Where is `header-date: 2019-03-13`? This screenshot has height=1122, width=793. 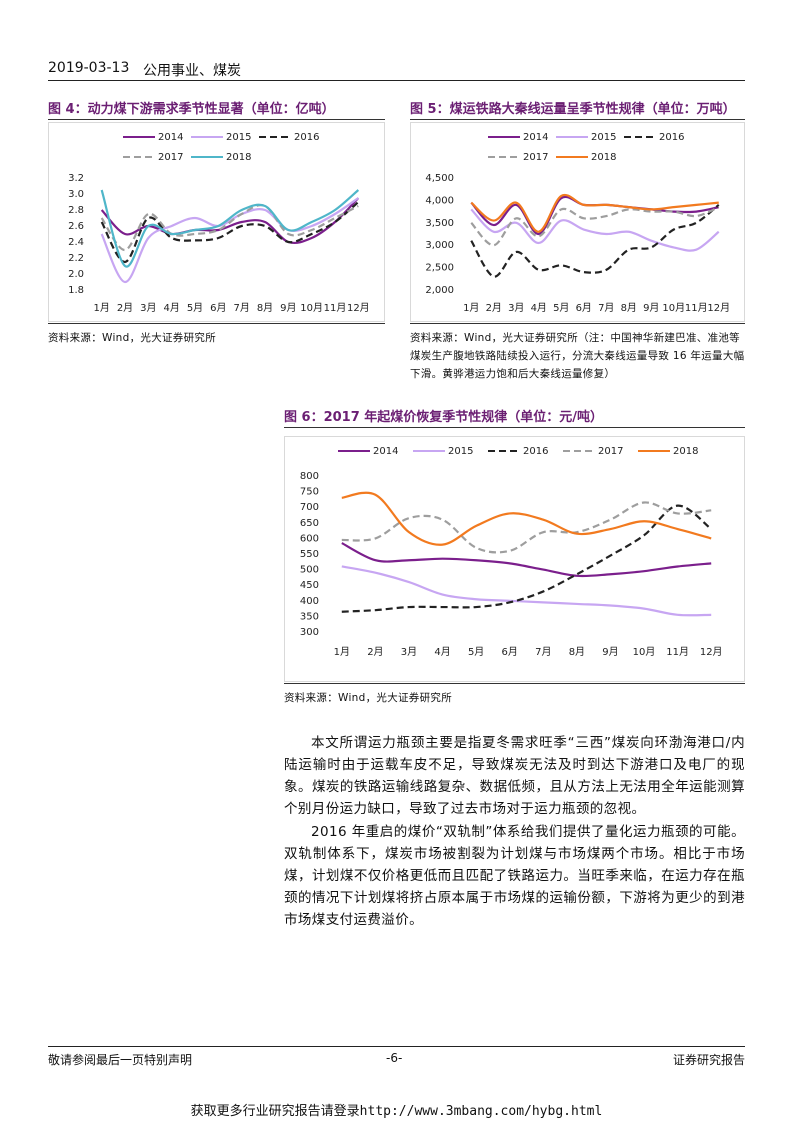
header-date: 2019-03-13 is located at coordinates (89, 68).